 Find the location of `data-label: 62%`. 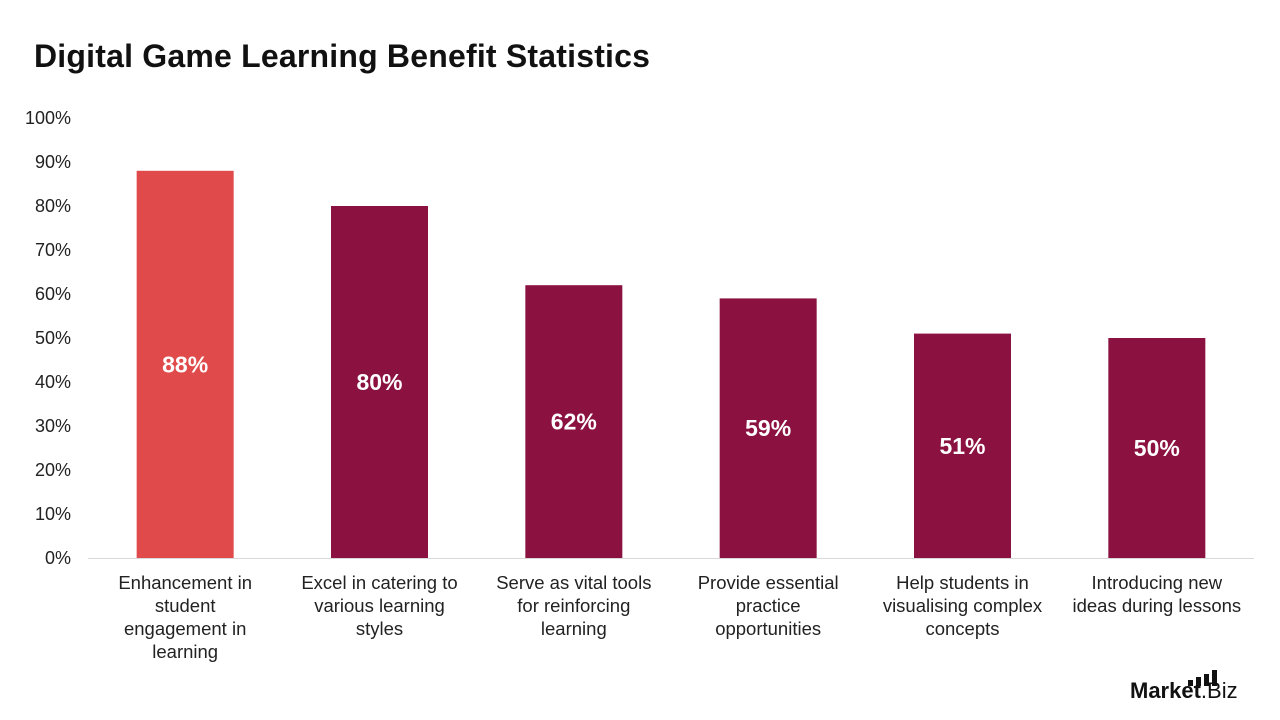

data-label: 62% is located at coordinates (574, 422).